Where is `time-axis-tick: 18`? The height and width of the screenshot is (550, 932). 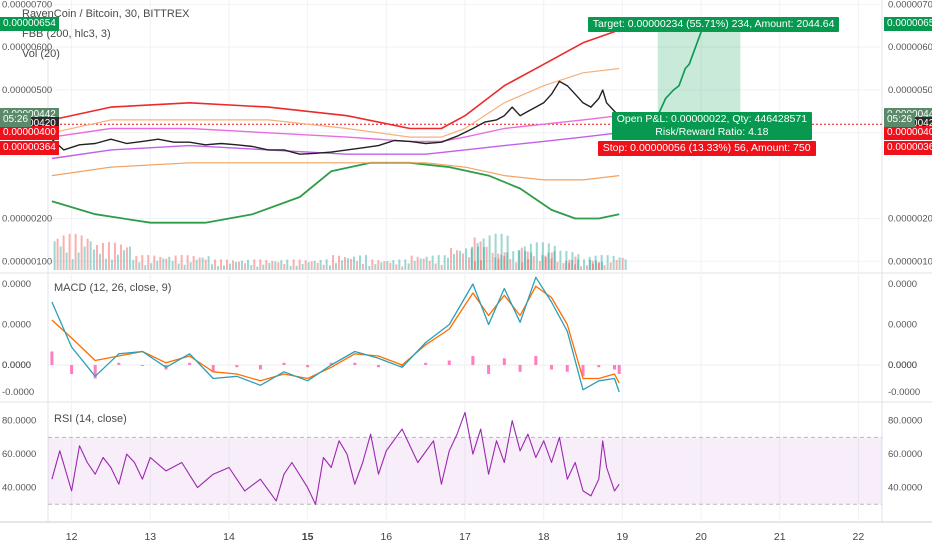
time-axis-tick: 18 is located at coordinates (544, 537).